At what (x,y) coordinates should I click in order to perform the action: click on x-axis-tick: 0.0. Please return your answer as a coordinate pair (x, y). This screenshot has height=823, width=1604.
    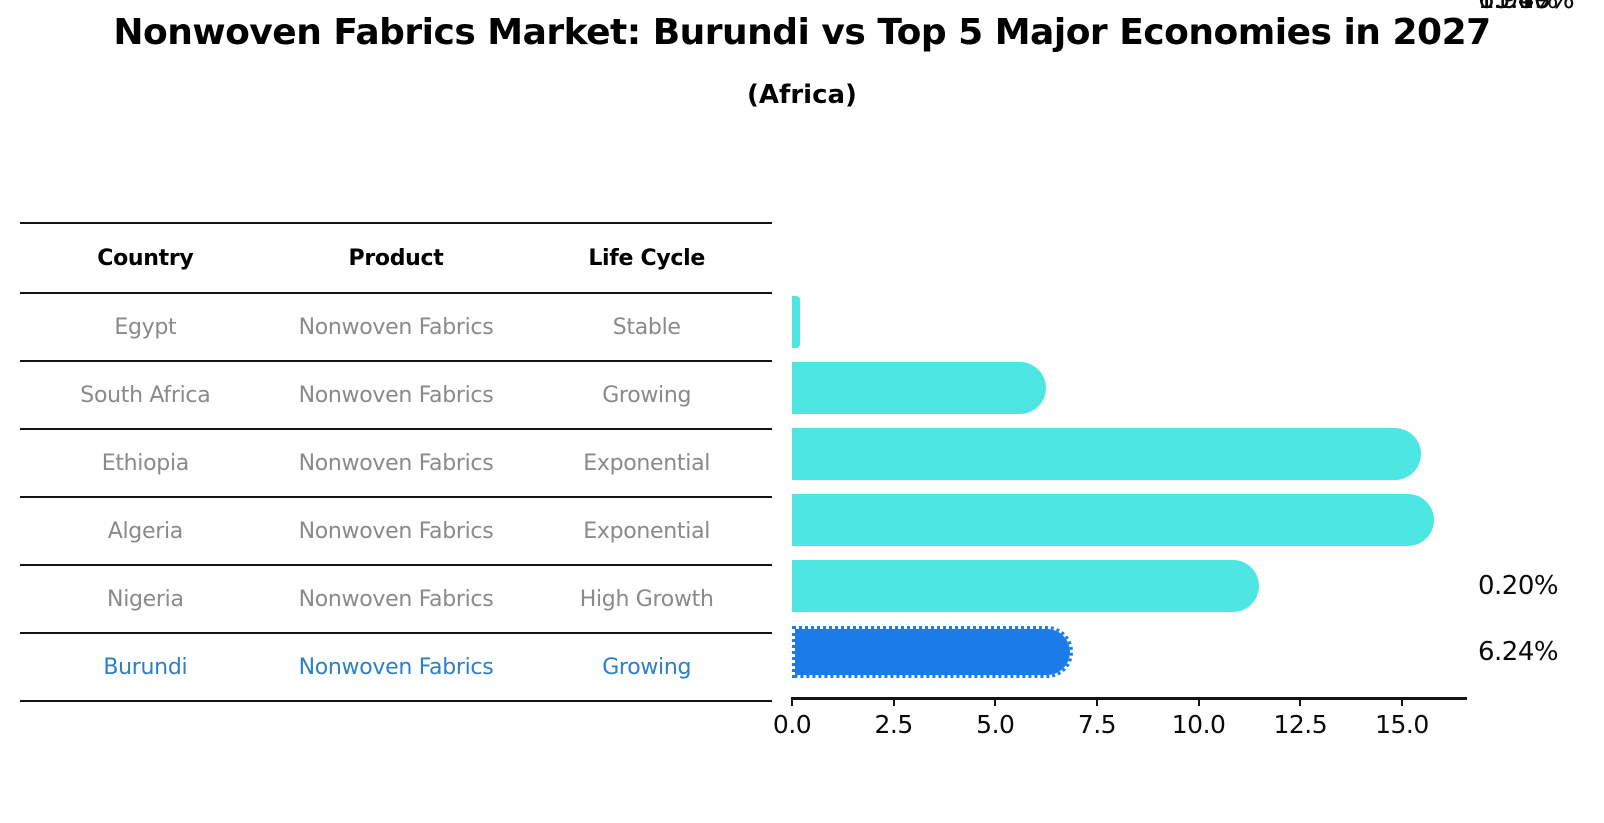
    Looking at the image, I should click on (792, 718).